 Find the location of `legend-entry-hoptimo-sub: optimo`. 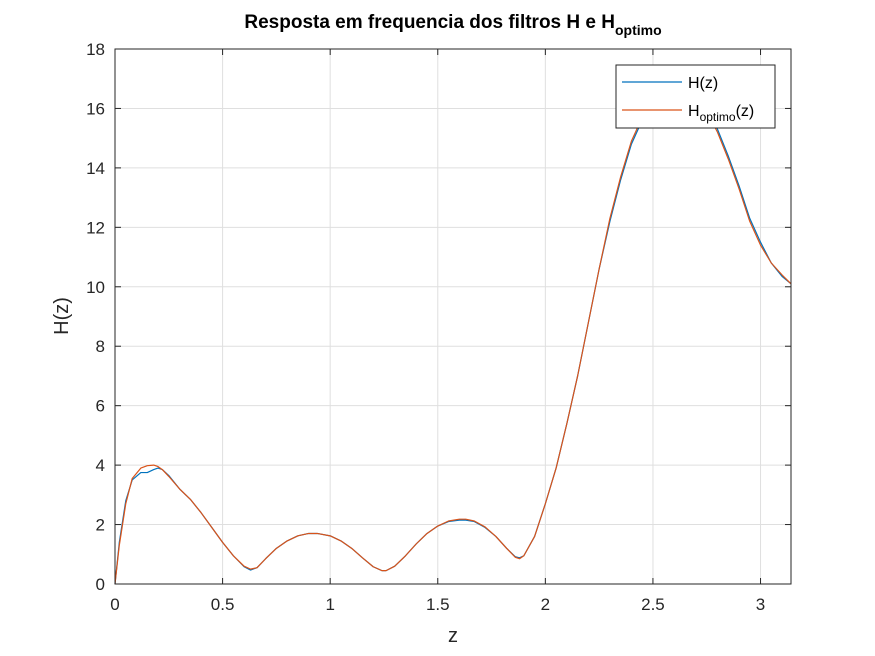

legend-entry-hoptimo-sub: optimo is located at coordinates (718, 117).